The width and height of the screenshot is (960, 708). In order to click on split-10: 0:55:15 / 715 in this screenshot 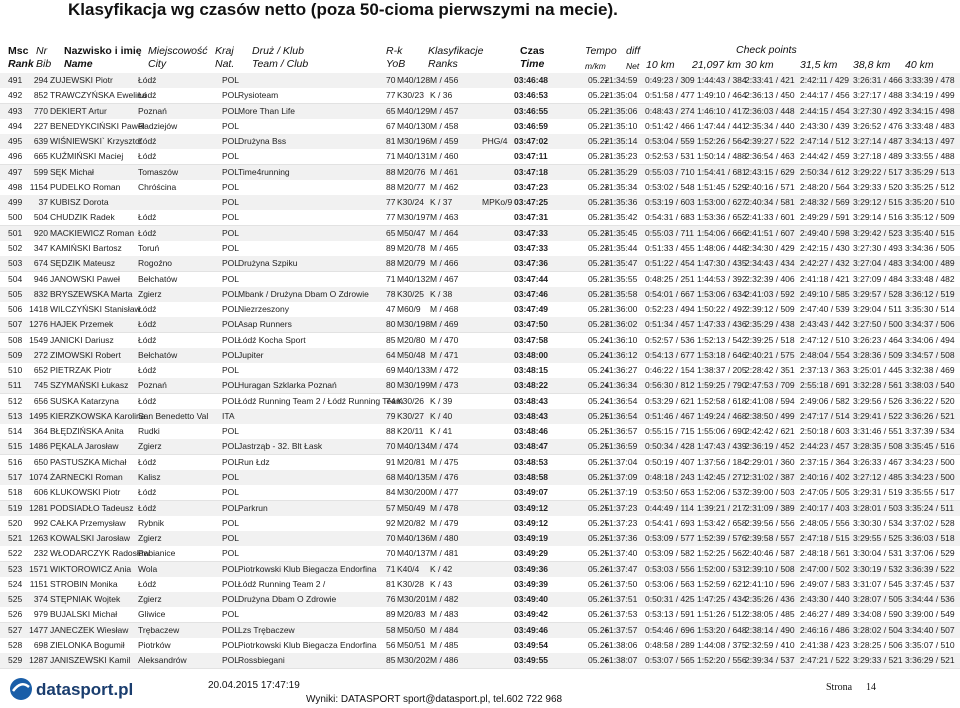, I will do `click(670, 431)`.